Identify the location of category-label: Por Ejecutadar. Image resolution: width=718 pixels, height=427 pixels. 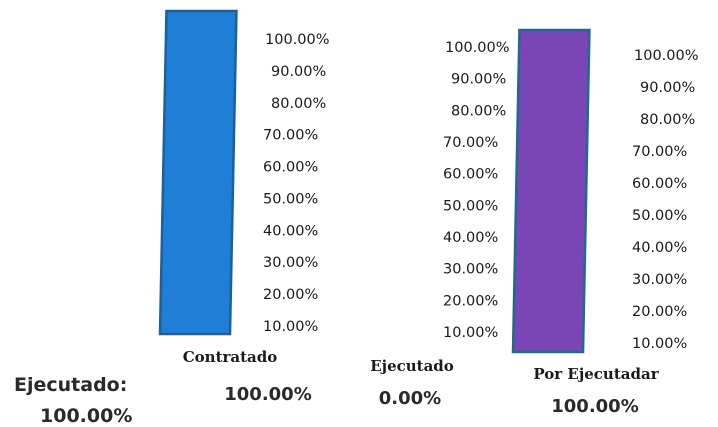
(596, 374).